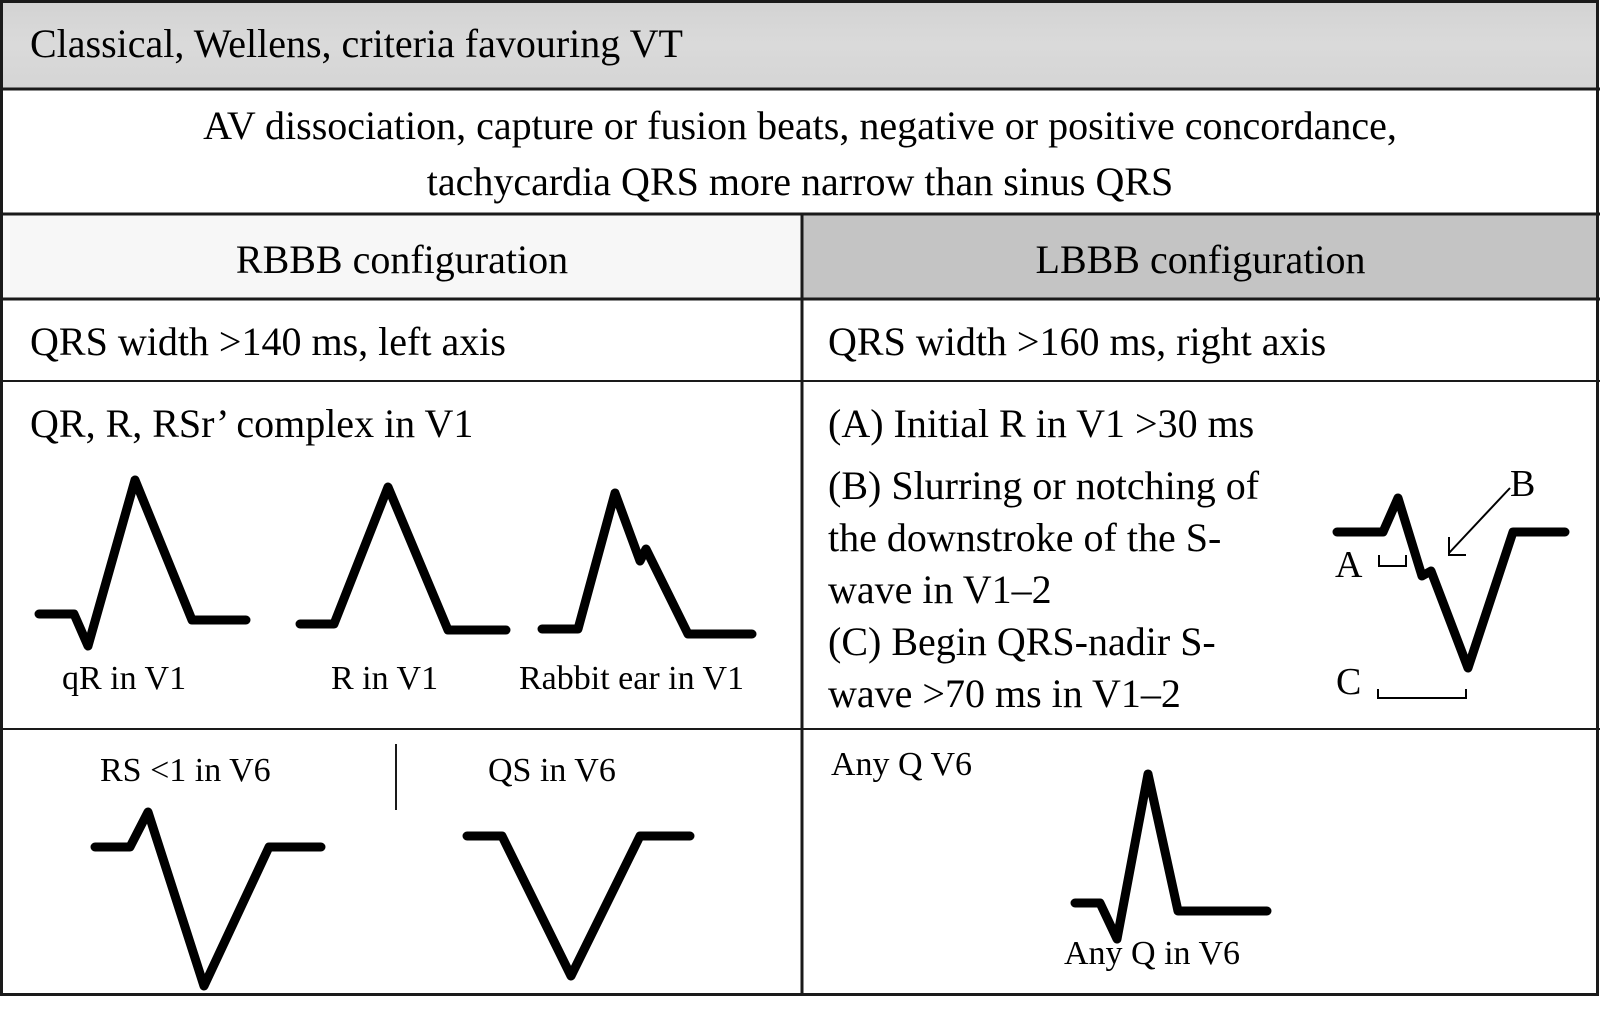  I want to click on label-a: A, so click(1349, 565).